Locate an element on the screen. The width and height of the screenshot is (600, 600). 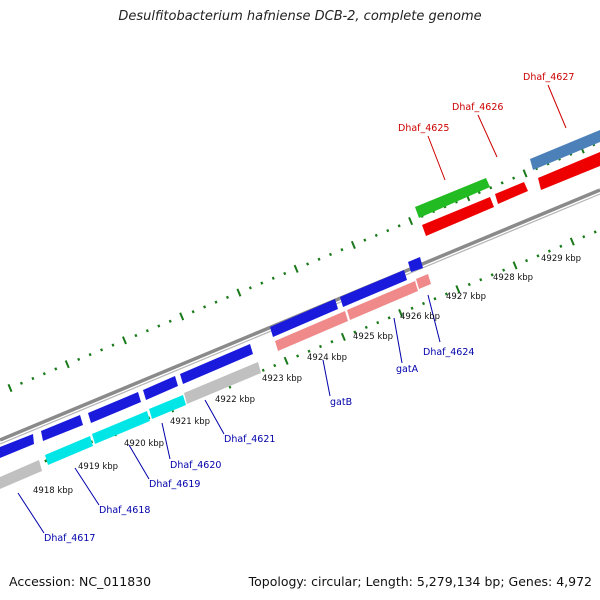
ruler-label: 4919 kbp is located at coordinates (98, 467).